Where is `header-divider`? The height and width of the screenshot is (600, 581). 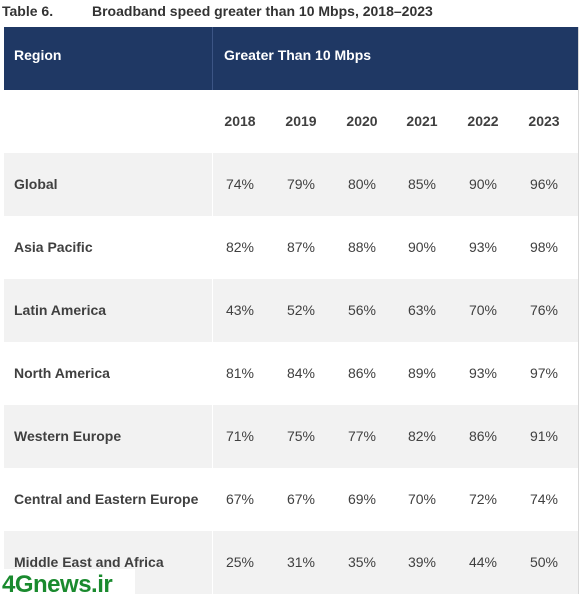 header-divider is located at coordinates (212, 58).